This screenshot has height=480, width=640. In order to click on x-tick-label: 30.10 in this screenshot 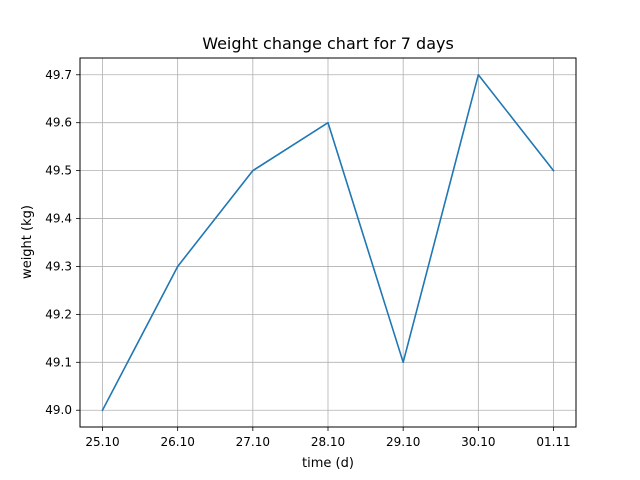, I will do `click(478, 442)`.